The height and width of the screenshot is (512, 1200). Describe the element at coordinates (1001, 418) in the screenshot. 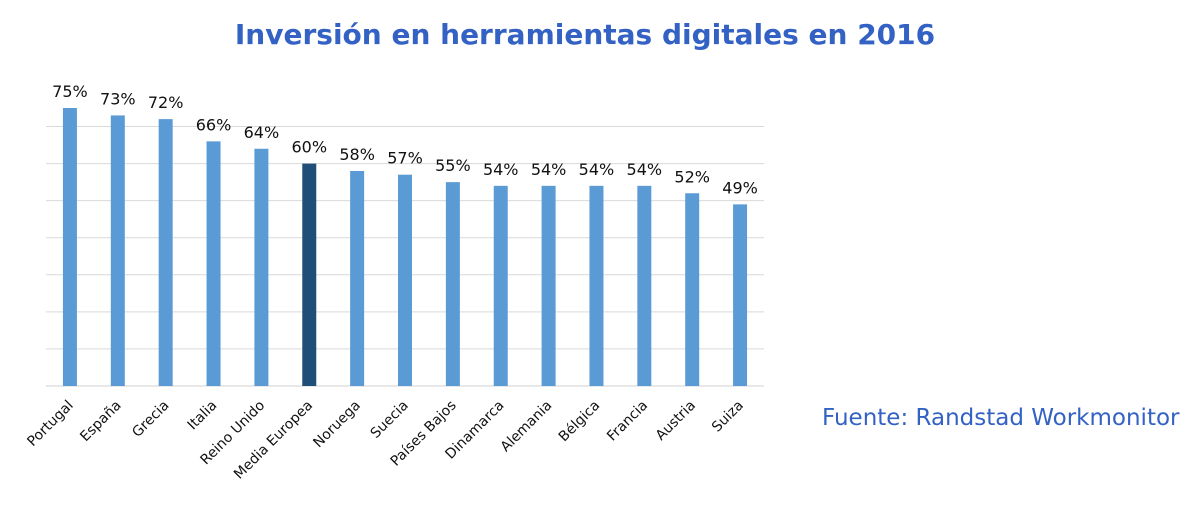

I see `source-note: Fuente: Randstad Workmonitor` at that location.